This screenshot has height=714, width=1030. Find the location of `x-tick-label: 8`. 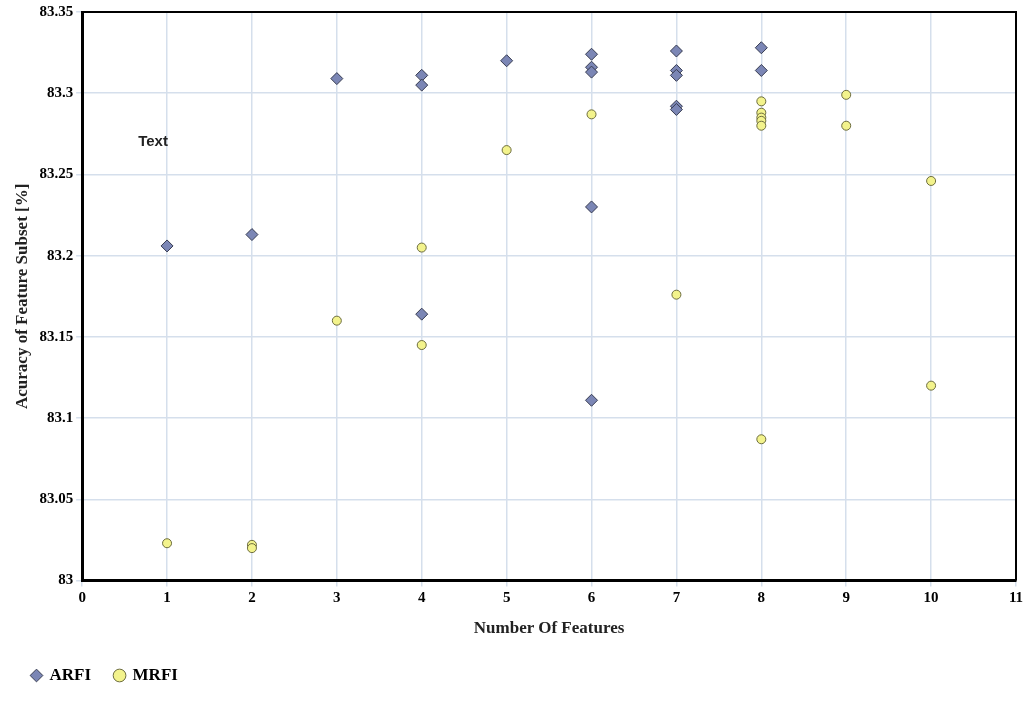

x-tick-label: 8 is located at coordinates (761, 597).